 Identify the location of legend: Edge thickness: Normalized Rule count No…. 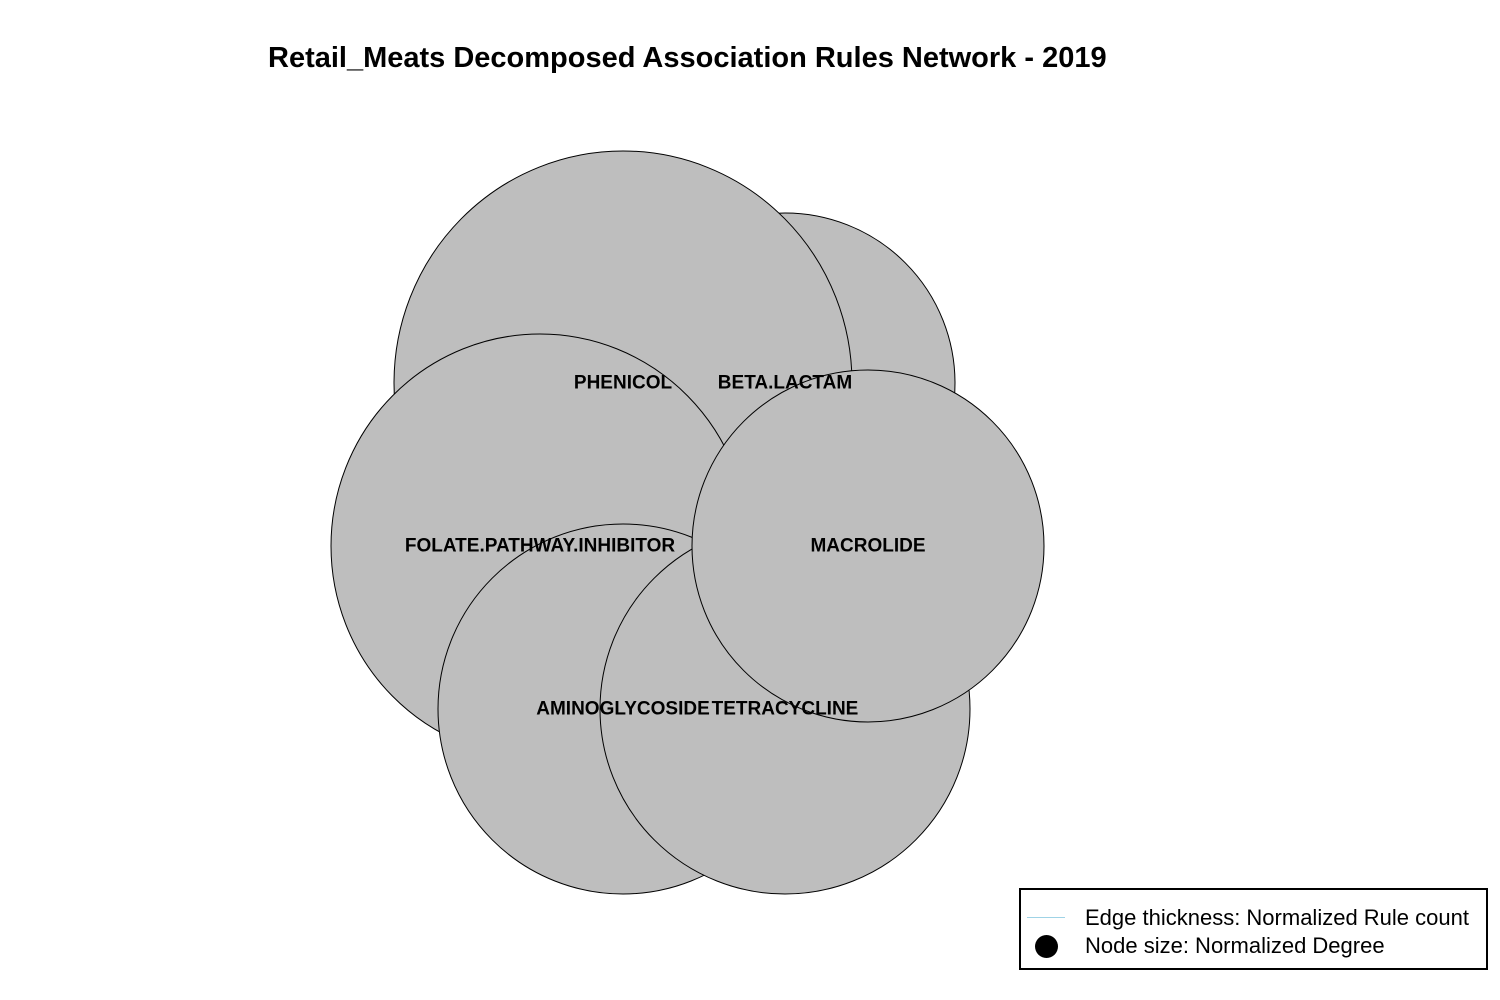
(1253, 929).